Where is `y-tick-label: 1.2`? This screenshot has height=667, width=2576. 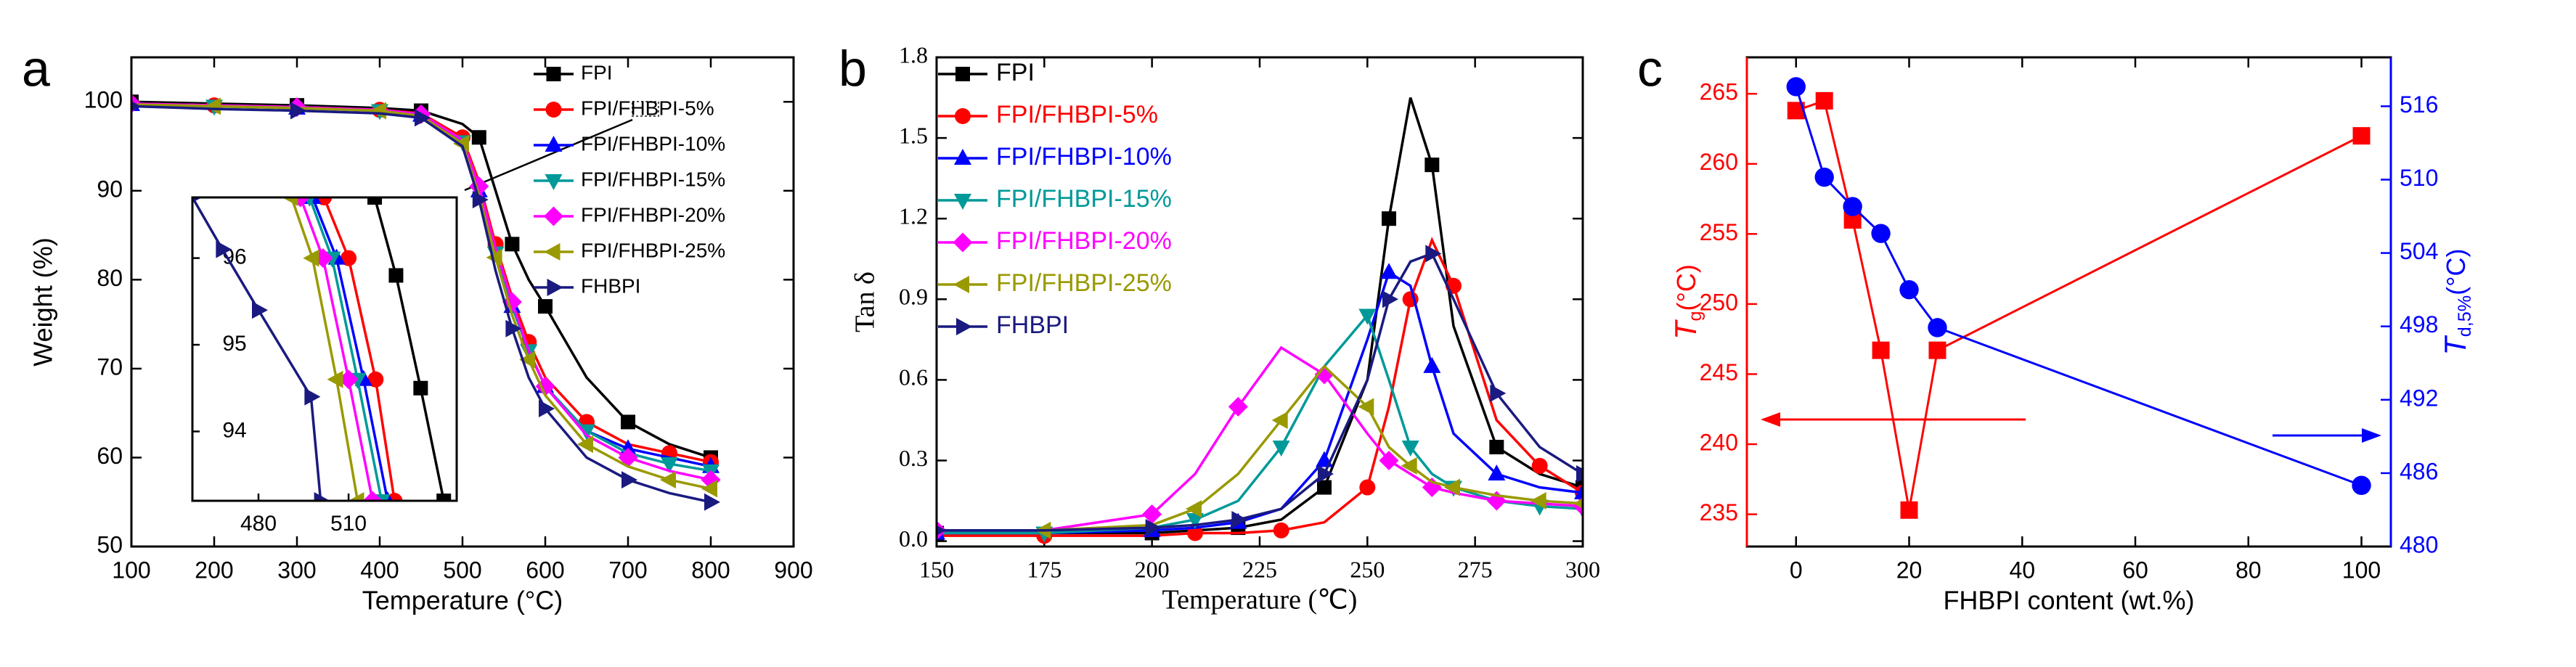
y-tick-label: 1.2 is located at coordinates (913, 216).